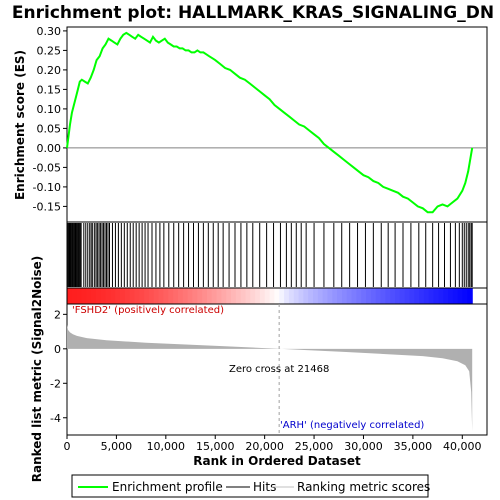  I want to click on es-y-tick-label: 0.20, so click(49, 70).